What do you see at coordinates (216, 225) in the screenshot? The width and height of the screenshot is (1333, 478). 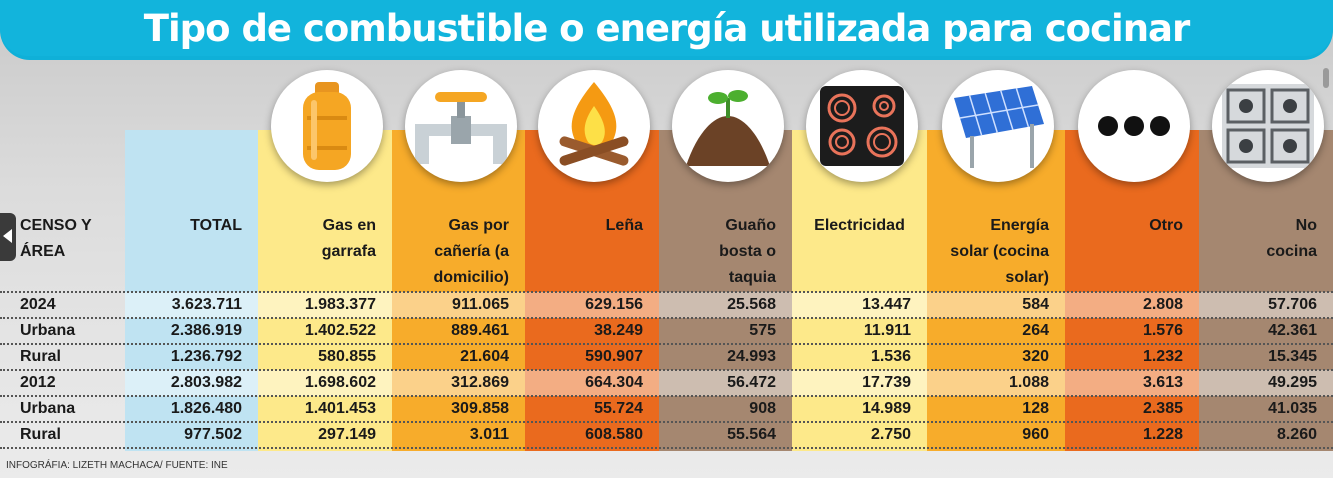 I see `column-header-line: TOTAL` at bounding box center [216, 225].